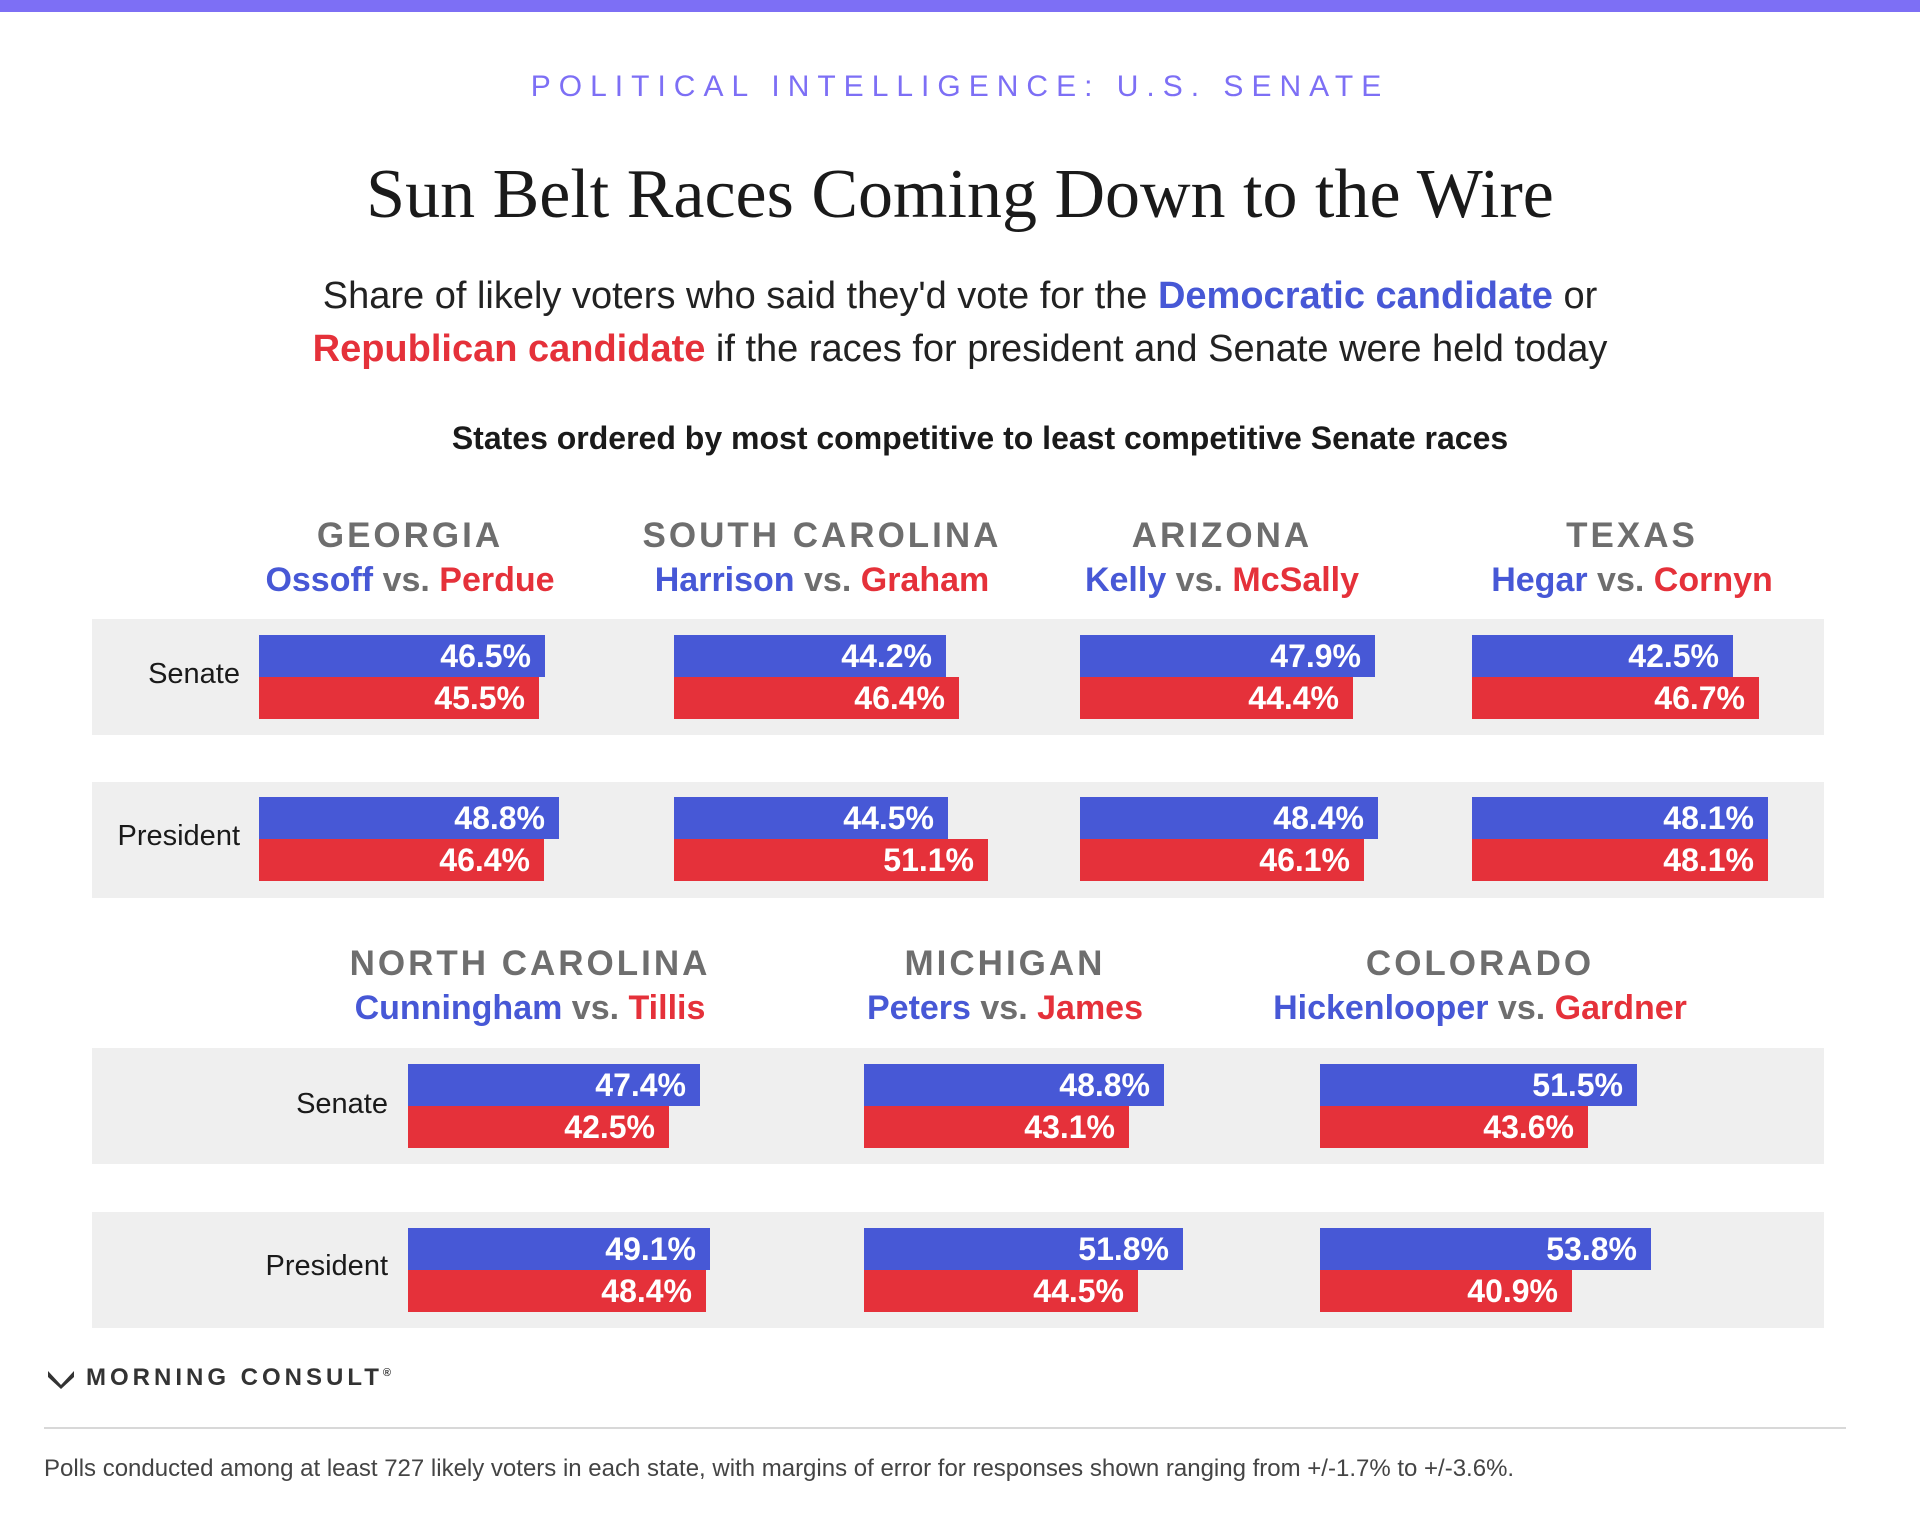 The width and height of the screenshot is (1920, 1536). What do you see at coordinates (538, 1127) in the screenshot?
I see `bar-north-carolina-senate-rep: 42.5%` at bounding box center [538, 1127].